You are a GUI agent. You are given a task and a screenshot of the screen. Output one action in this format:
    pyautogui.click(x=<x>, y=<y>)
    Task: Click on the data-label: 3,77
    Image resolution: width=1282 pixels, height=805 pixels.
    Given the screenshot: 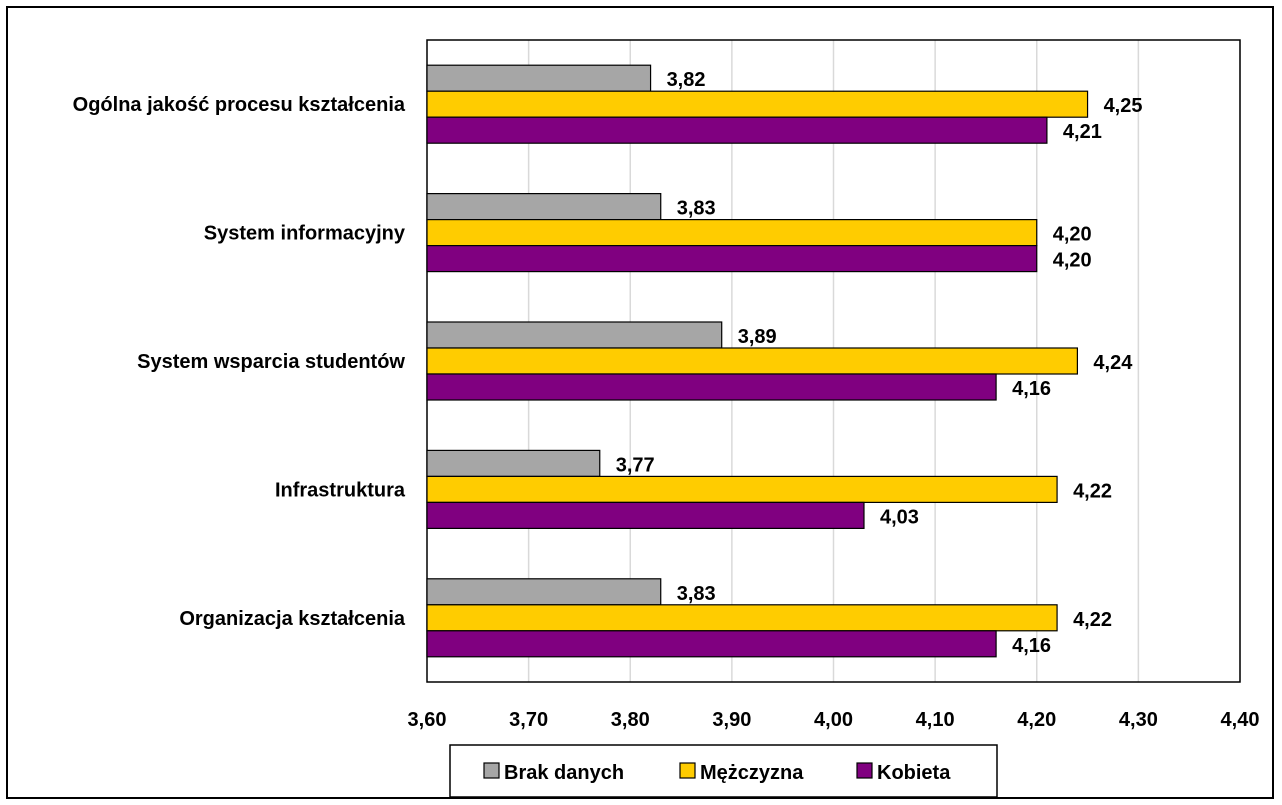 What is the action you would take?
    pyautogui.click(x=635, y=465)
    